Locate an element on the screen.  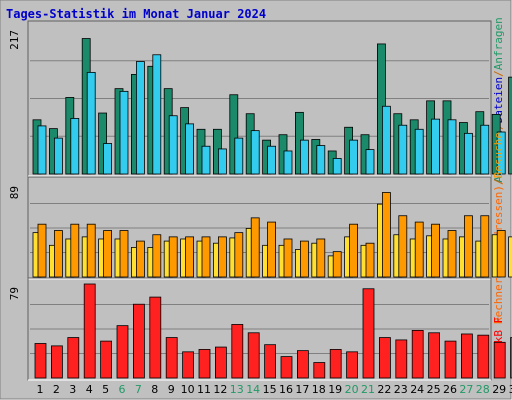
legend-entry: kB F is located at coordinates (498, 330).